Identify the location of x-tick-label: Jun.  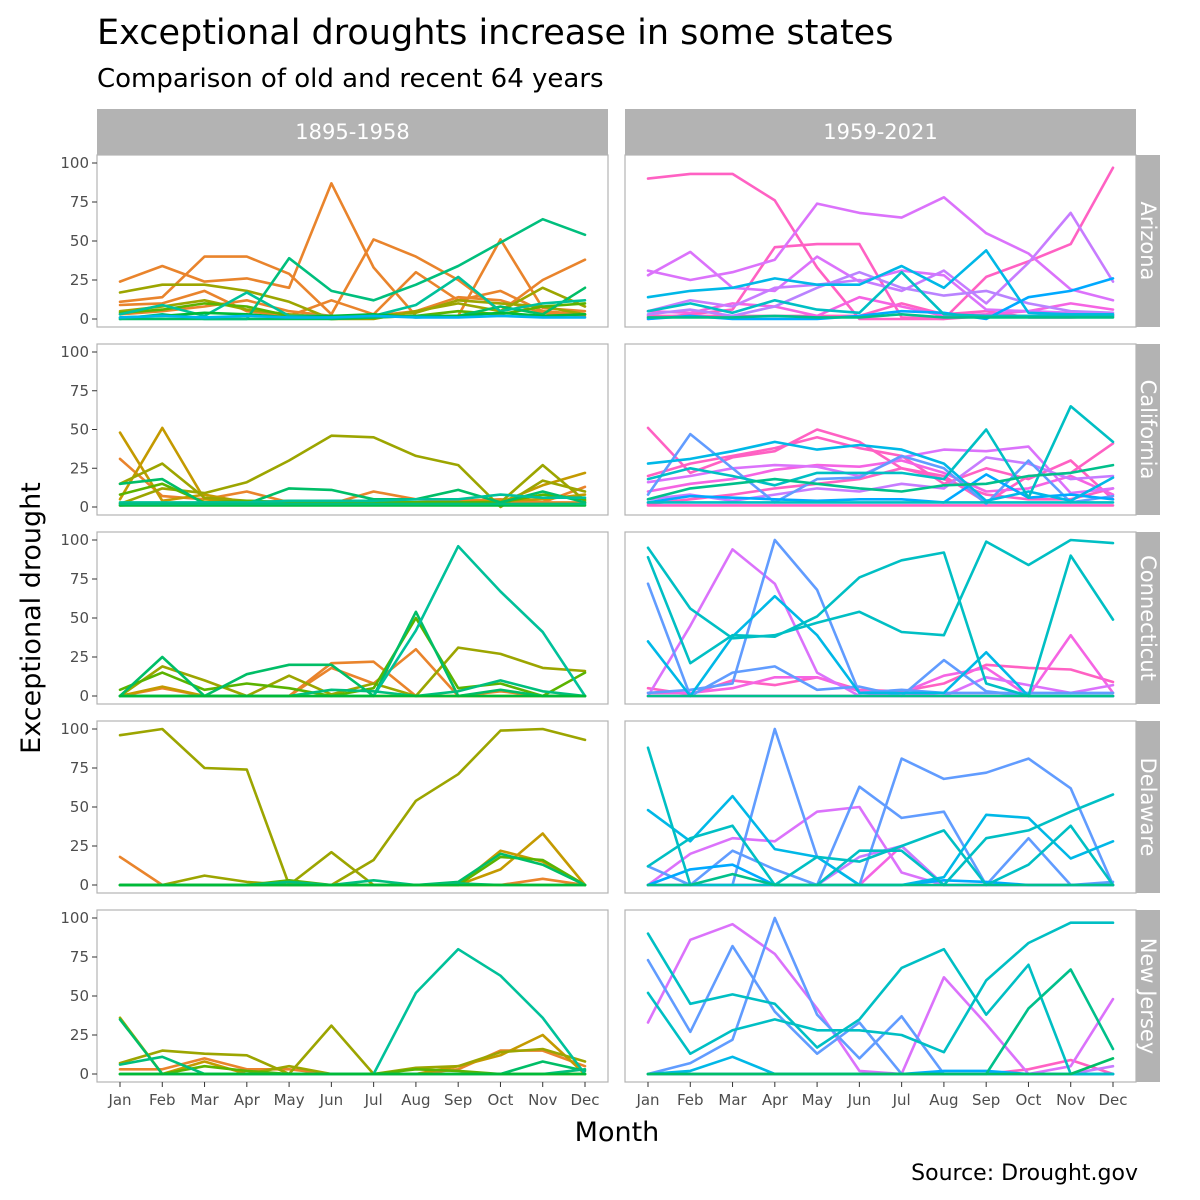
(331, 1100).